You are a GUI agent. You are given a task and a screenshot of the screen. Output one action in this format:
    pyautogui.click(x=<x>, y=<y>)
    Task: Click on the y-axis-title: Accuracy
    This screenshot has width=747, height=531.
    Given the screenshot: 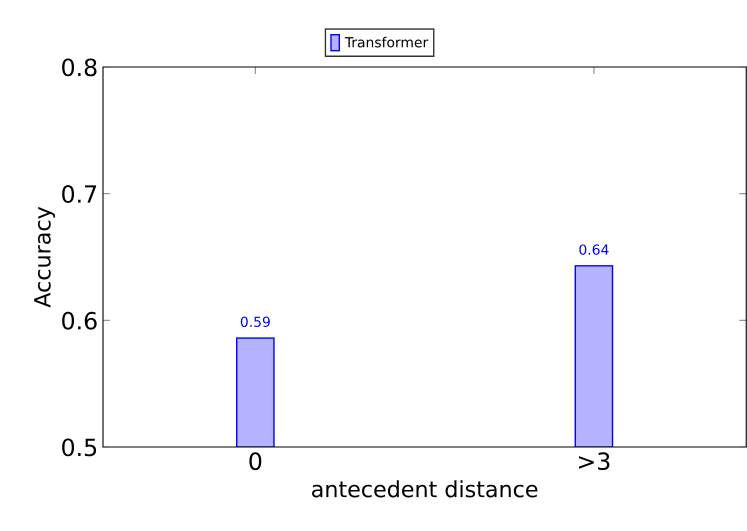 What is the action you would take?
    pyautogui.click(x=45, y=257)
    